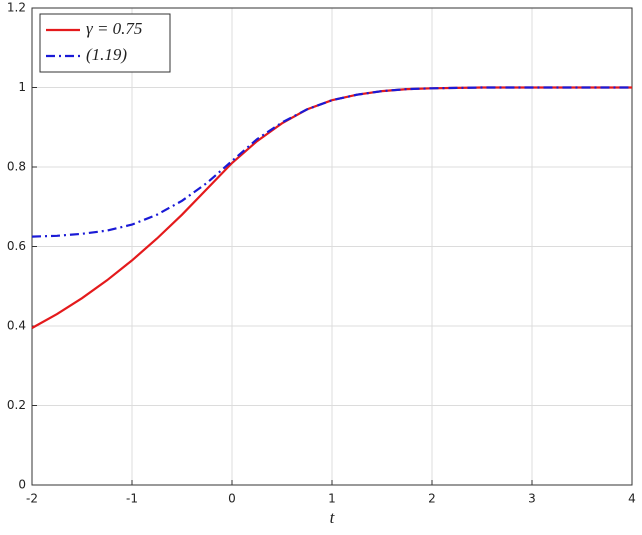 The height and width of the screenshot is (535, 642). Describe the element at coordinates (22, 485) in the screenshot. I see `y-tick-label: 0` at that location.